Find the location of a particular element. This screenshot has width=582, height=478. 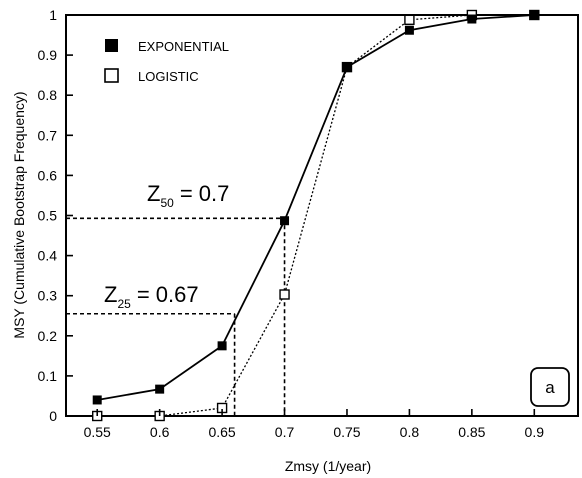

panel-label-box: a is located at coordinates (550, 387).